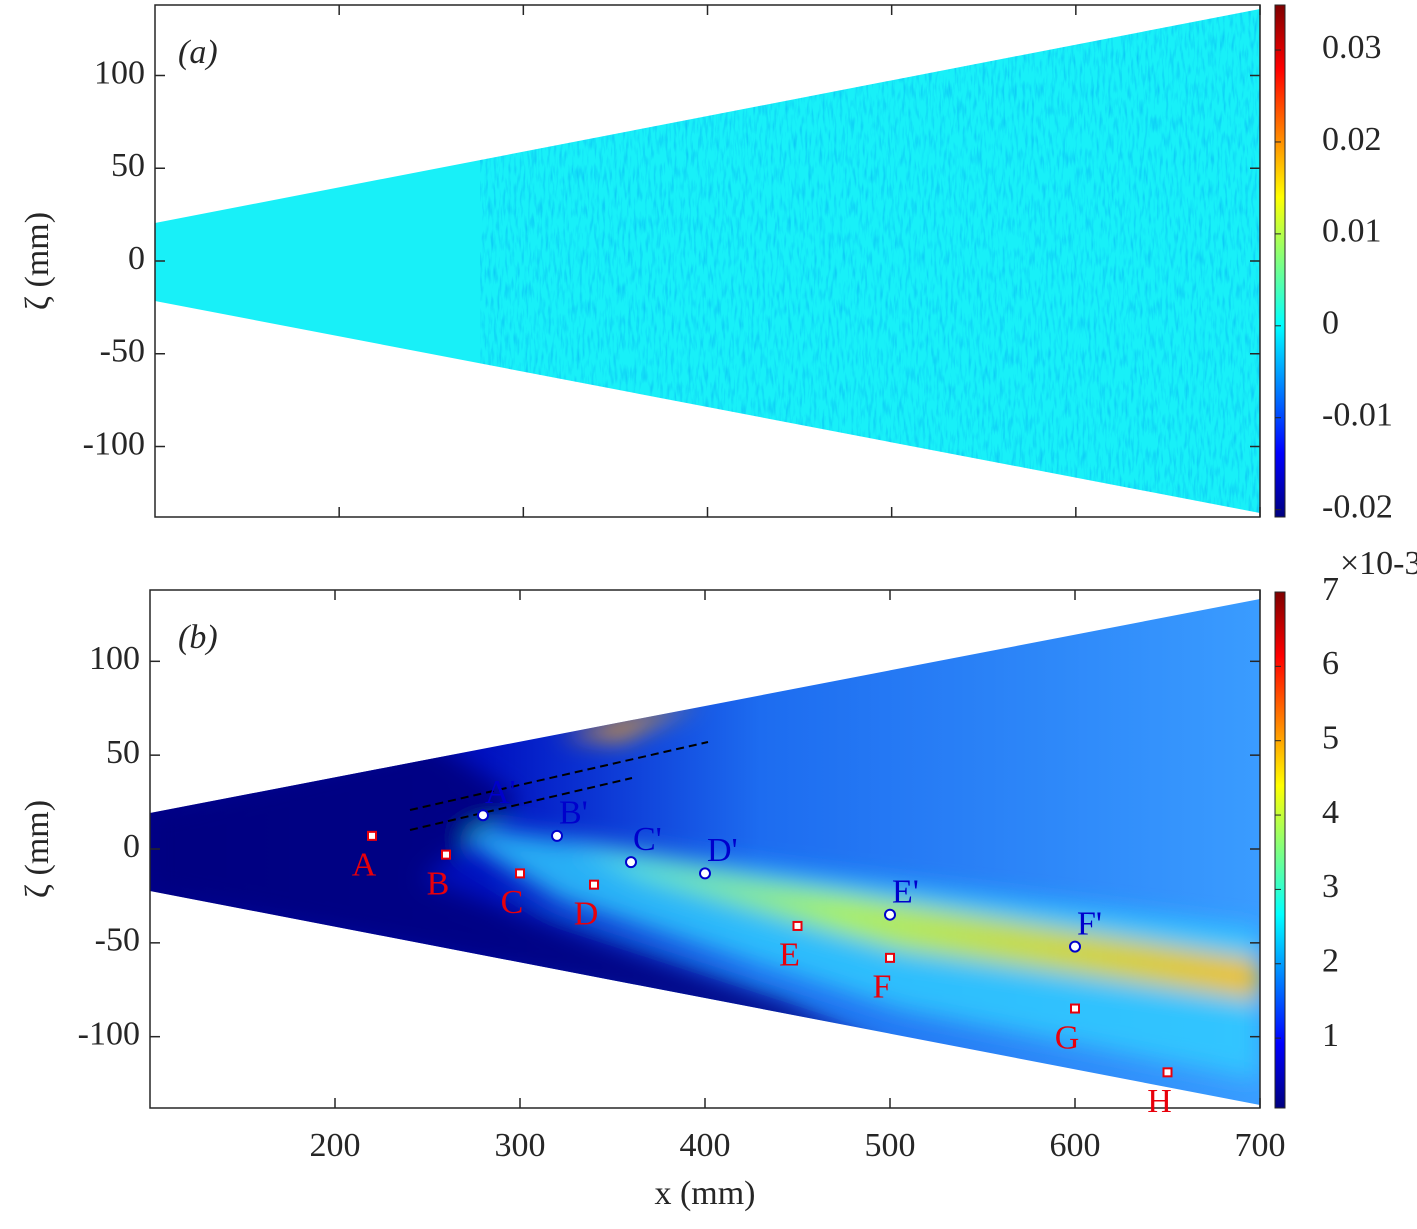  Describe the element at coordinates (520, 1145) in the screenshot. I see `x-tick-label: 300` at that location.